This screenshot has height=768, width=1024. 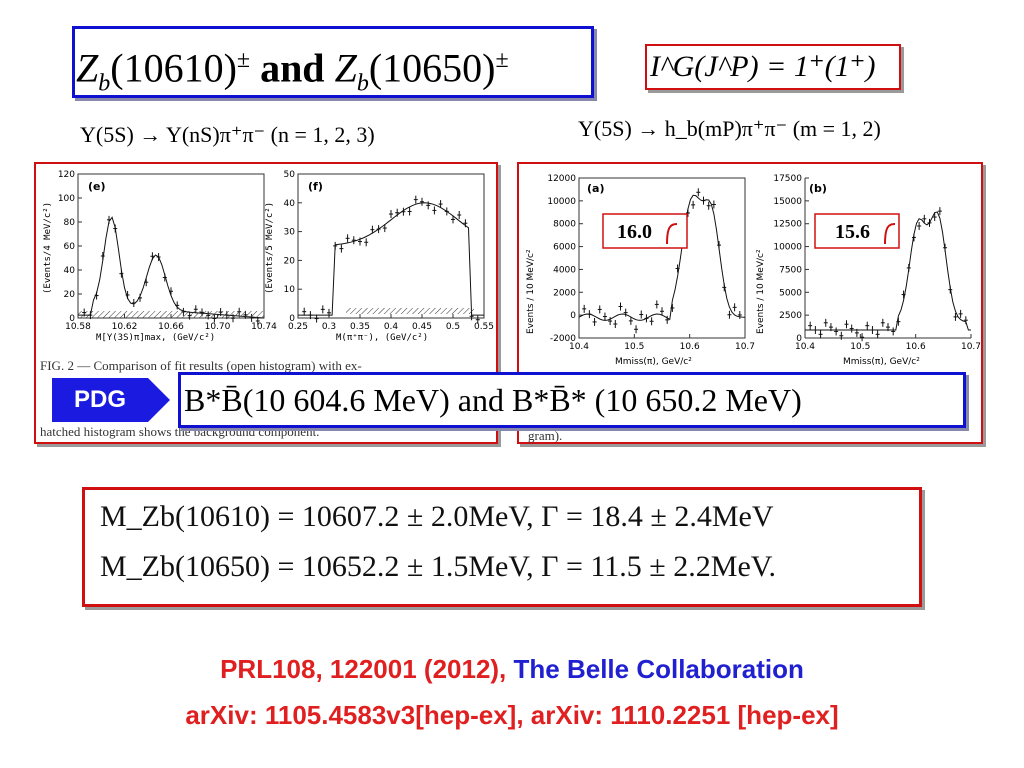 I want to click on plot-f-fit-histogram, so click(x=391, y=259).